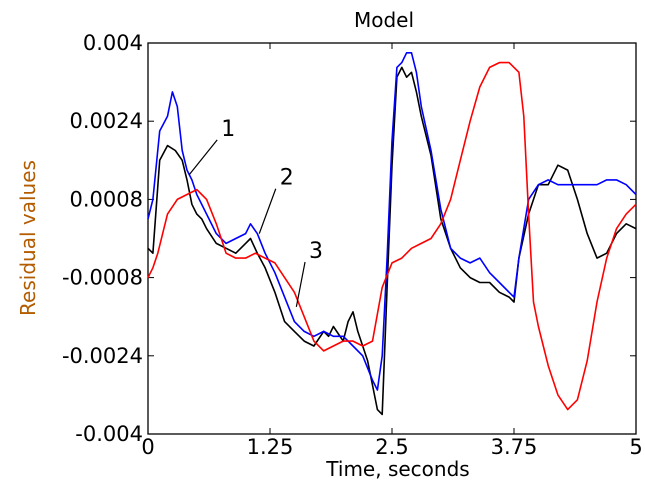 The width and height of the screenshot is (645, 483). I want to click on x-tick-label: 3.75, so click(514, 447).